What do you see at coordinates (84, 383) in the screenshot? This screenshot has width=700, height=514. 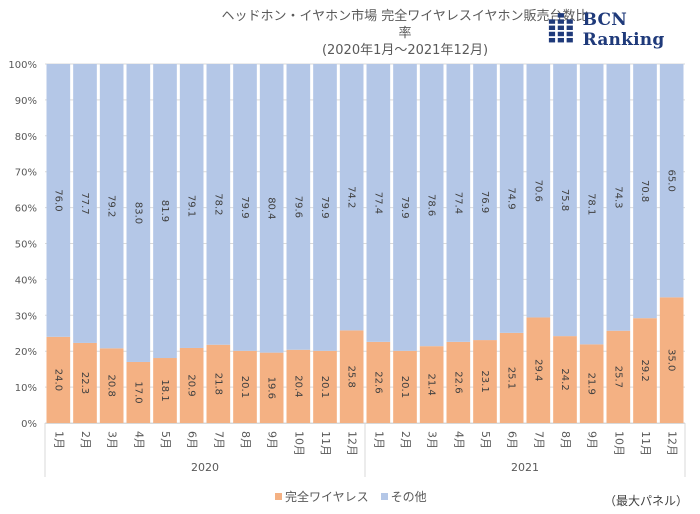 I see `data-label-wireless: 22.3` at bounding box center [84, 383].